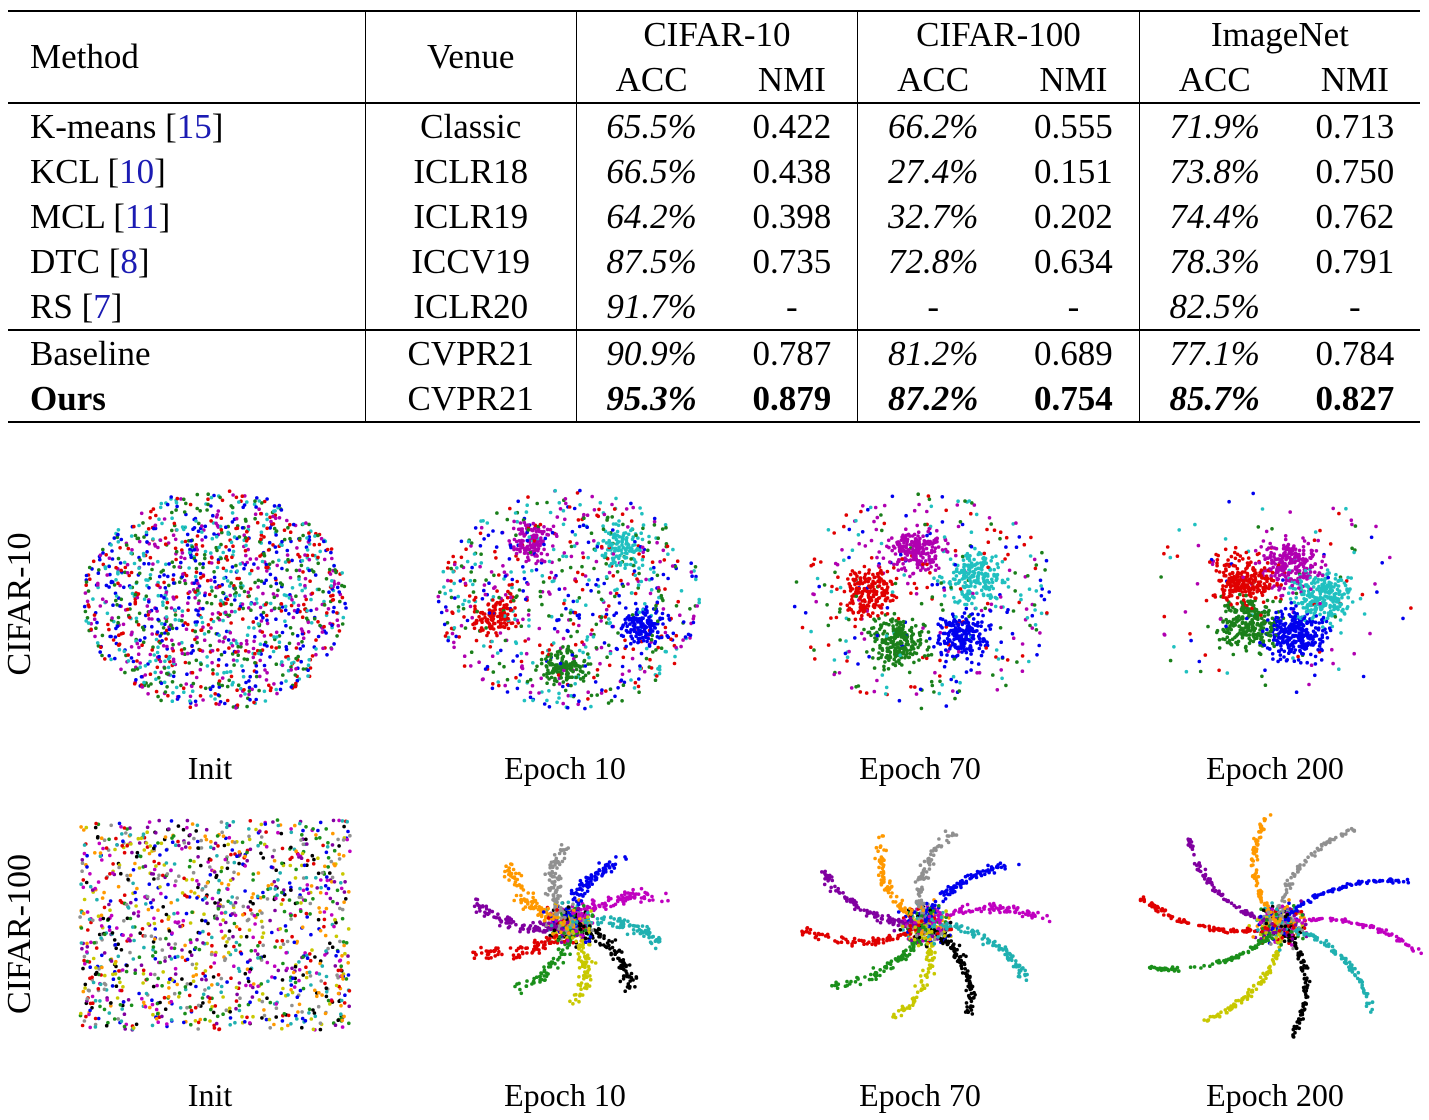 The image size is (1429, 1120). Describe the element at coordinates (471, 171) in the screenshot. I see `venue-cell: ICLR18` at that location.